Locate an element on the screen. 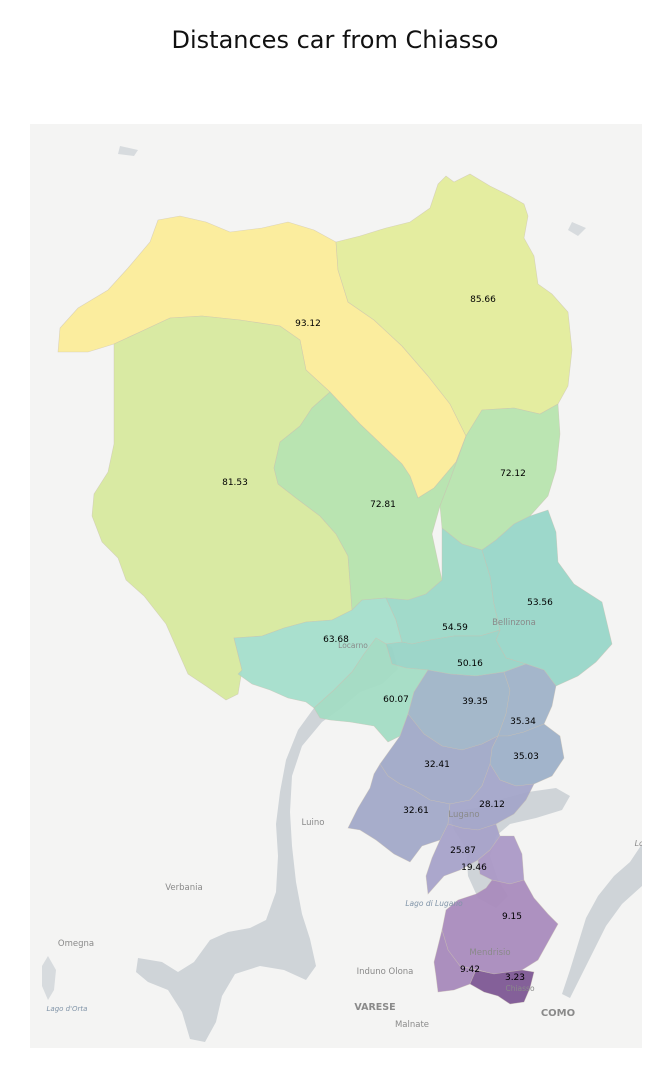  value-50-16: 50.16 is located at coordinates (470, 664).